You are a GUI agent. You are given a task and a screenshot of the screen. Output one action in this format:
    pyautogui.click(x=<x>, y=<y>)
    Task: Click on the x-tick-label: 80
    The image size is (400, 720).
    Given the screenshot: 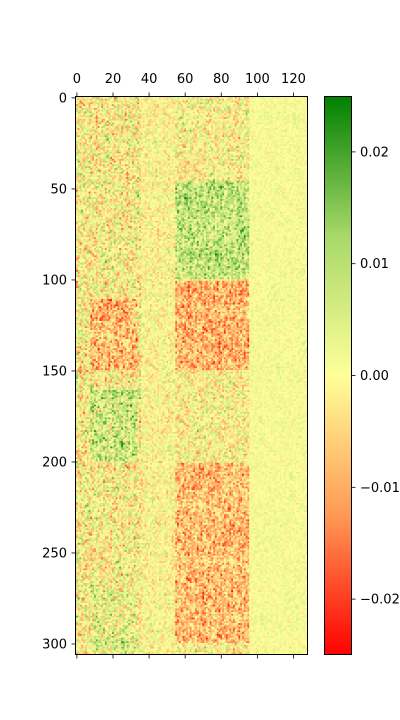 What is the action you would take?
    pyautogui.click(x=221, y=79)
    